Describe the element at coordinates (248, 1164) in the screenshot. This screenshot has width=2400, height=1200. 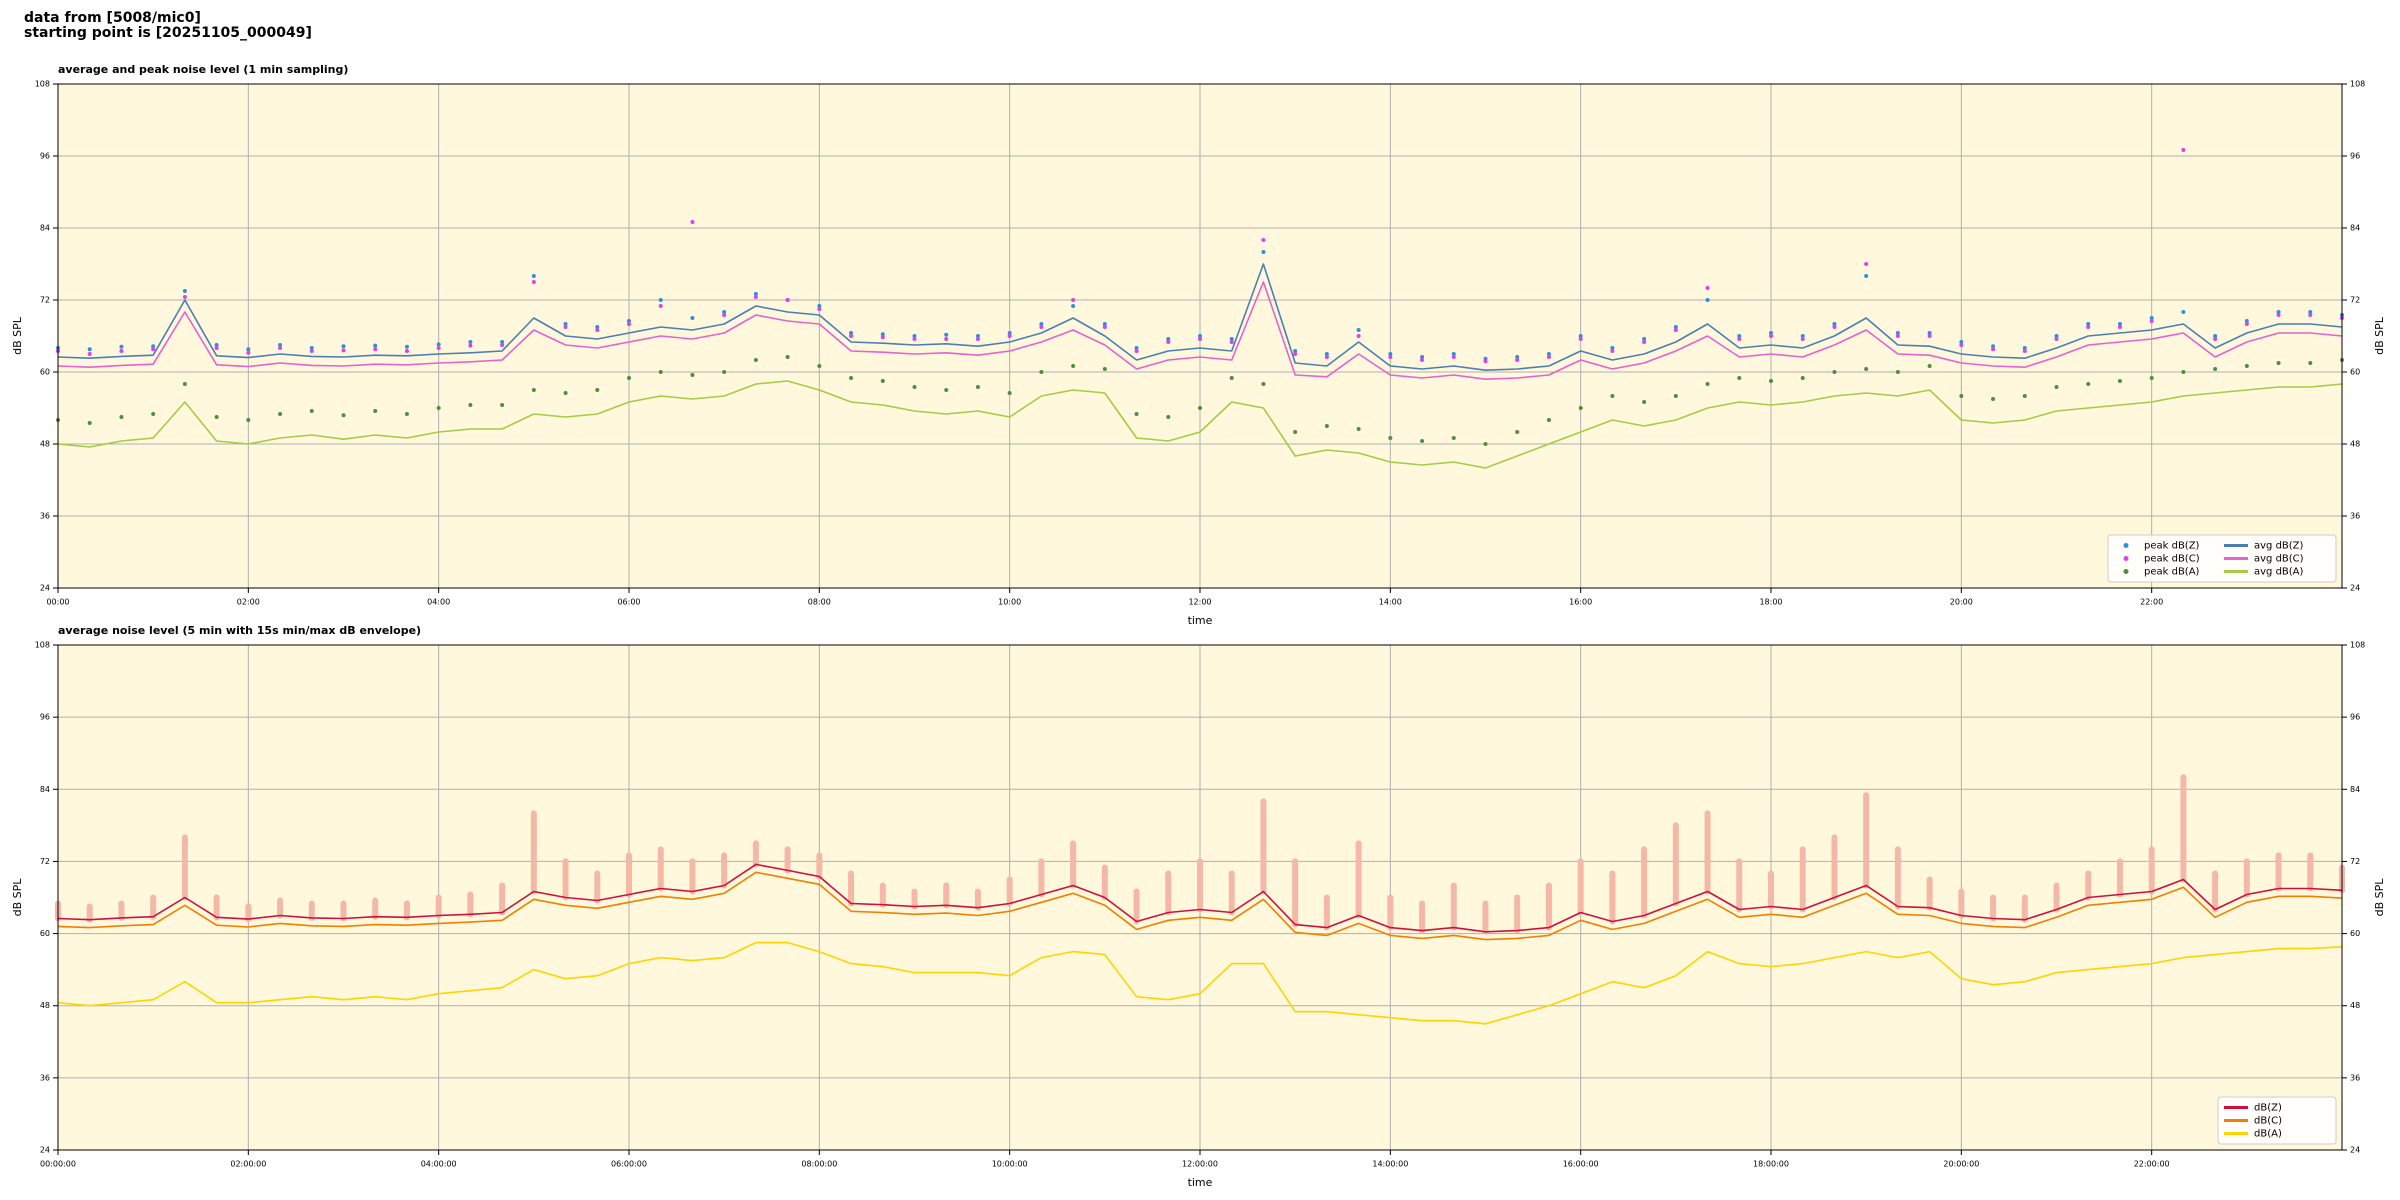
I see `x-tick-label: 02:00:00` at that location.